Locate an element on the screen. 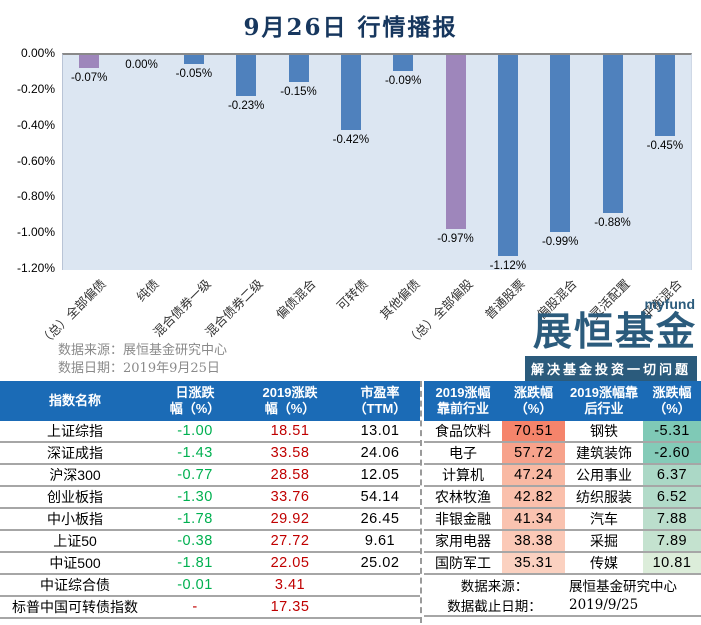 The height and width of the screenshot is (625, 701). column-header: 2019涨跌 幅（%） is located at coordinates (290, 401).